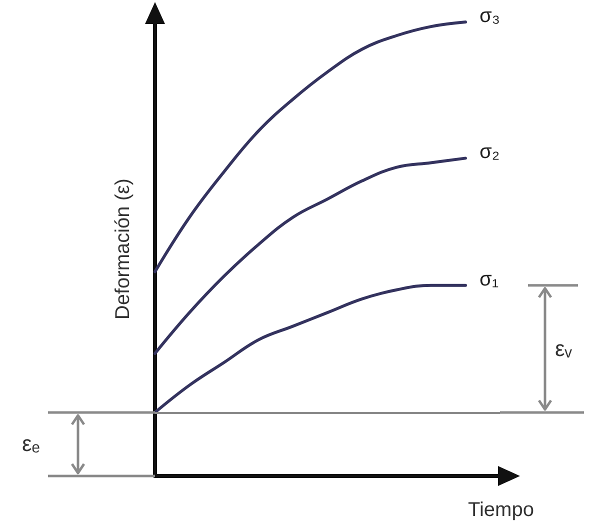 This screenshot has height=531, width=589. Describe the element at coordinates (31, 443) in the screenshot. I see `text: εₑ` at that location.